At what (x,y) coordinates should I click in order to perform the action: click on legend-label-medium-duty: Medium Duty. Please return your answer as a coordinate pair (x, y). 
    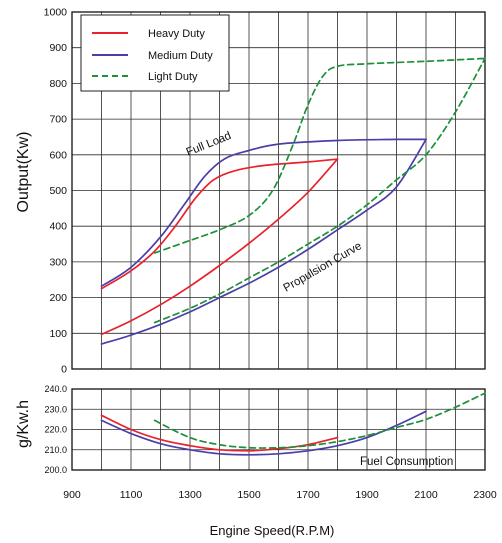
    Looking at the image, I should click on (180, 56).